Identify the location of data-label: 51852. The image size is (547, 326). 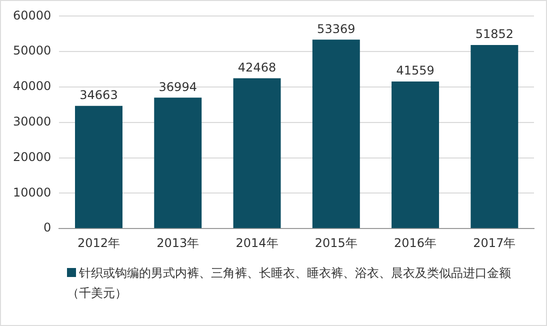
(494, 34).